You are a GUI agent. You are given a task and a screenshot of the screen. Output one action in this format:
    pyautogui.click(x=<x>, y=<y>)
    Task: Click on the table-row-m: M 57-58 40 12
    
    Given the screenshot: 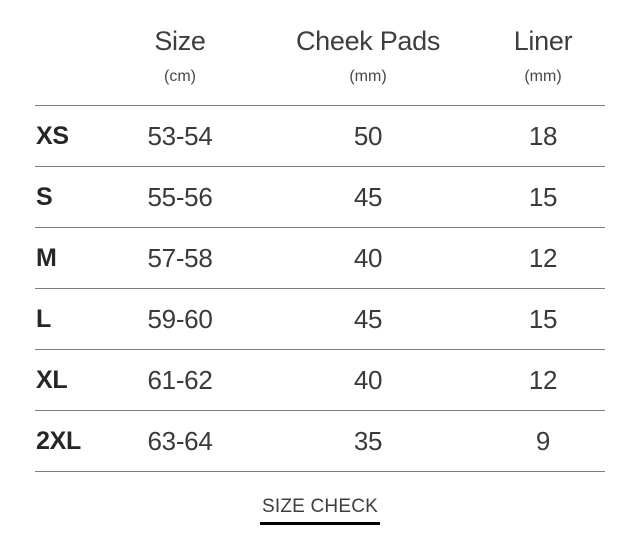 What is the action you would take?
    pyautogui.click(x=320, y=258)
    